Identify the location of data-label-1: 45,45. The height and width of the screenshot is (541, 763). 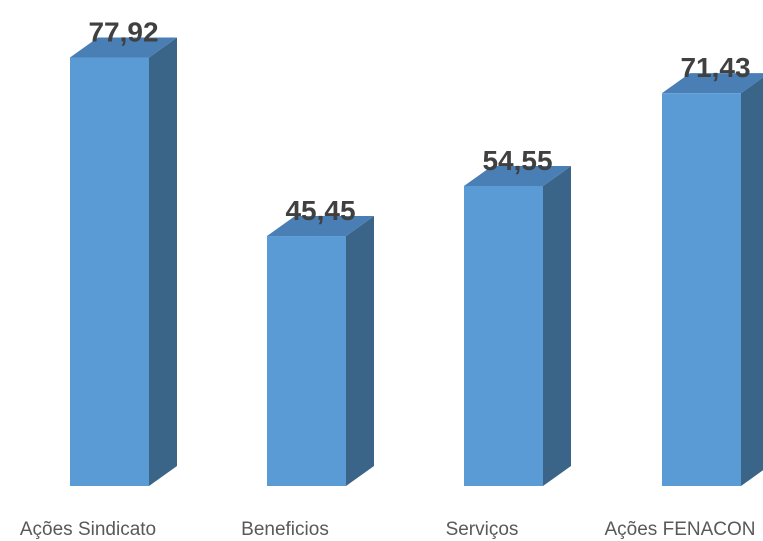
(320, 210).